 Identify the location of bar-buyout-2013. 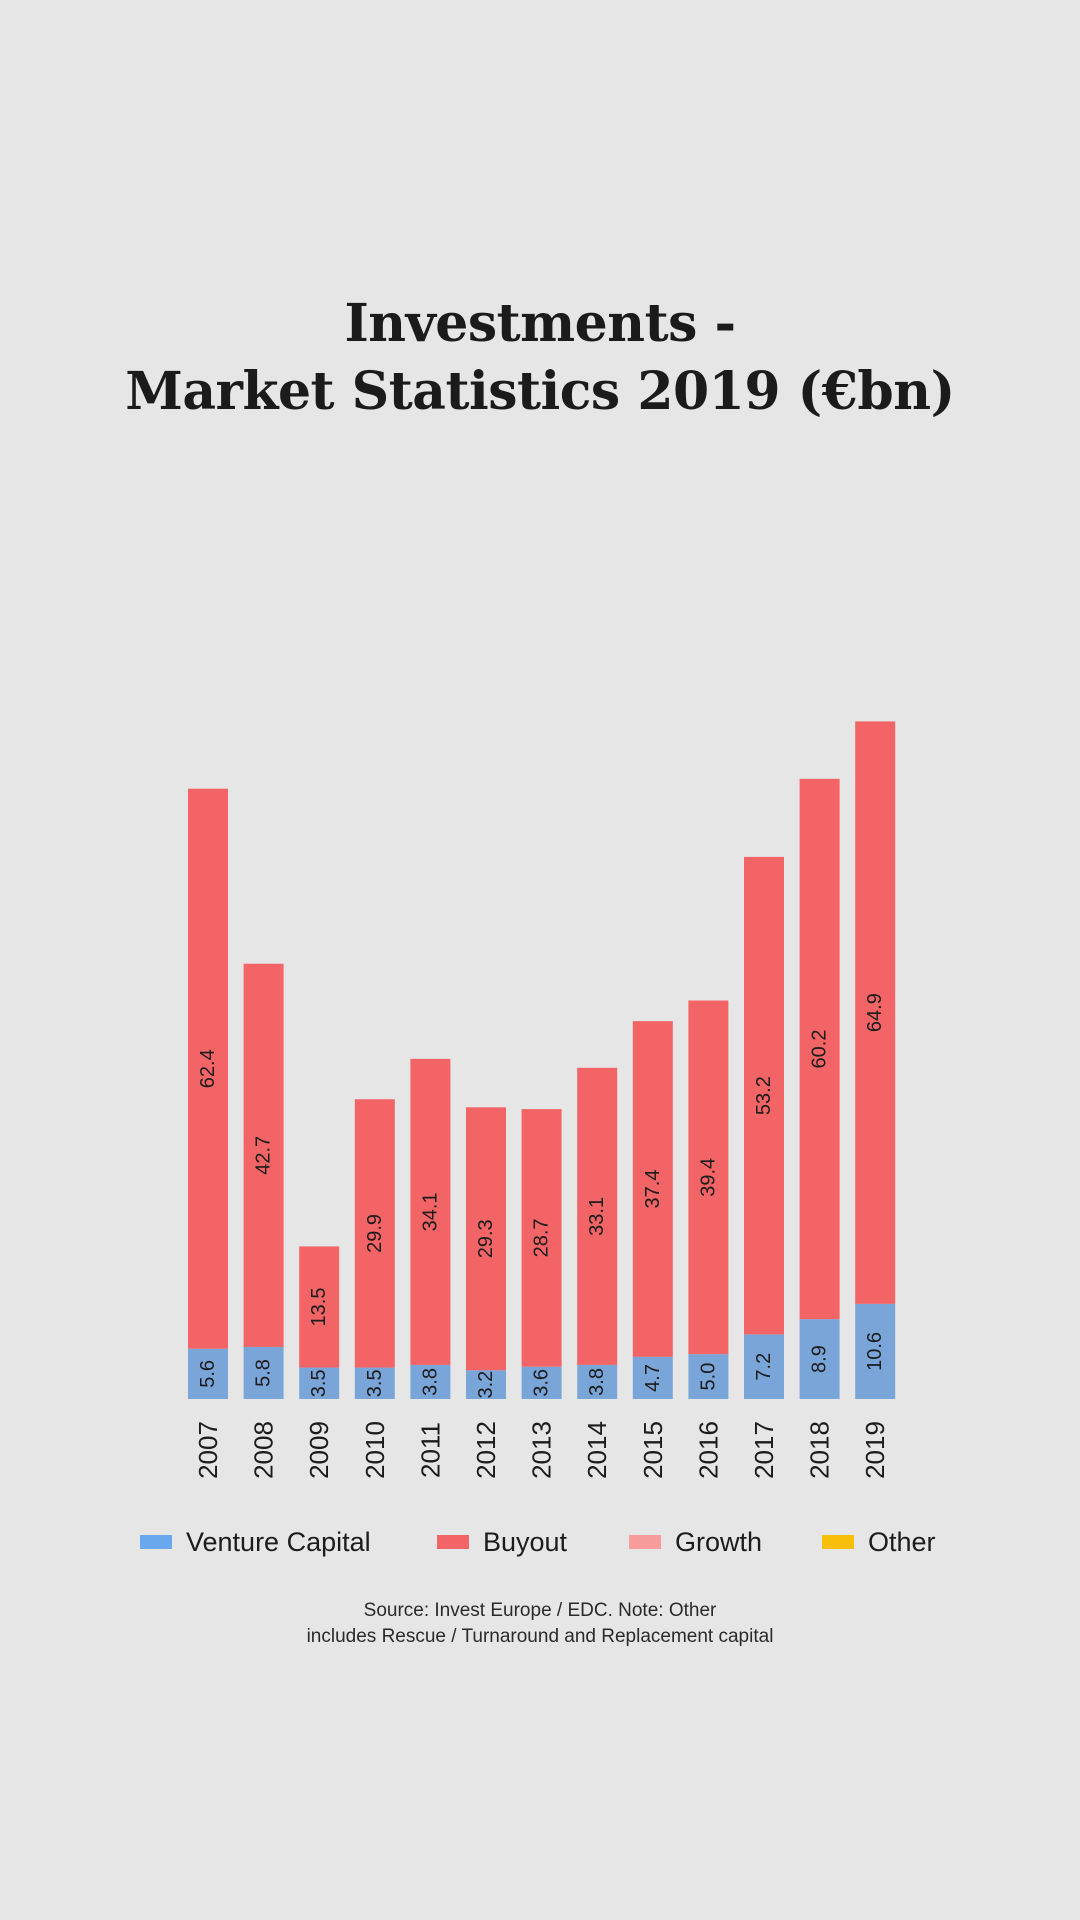
(541, 1238).